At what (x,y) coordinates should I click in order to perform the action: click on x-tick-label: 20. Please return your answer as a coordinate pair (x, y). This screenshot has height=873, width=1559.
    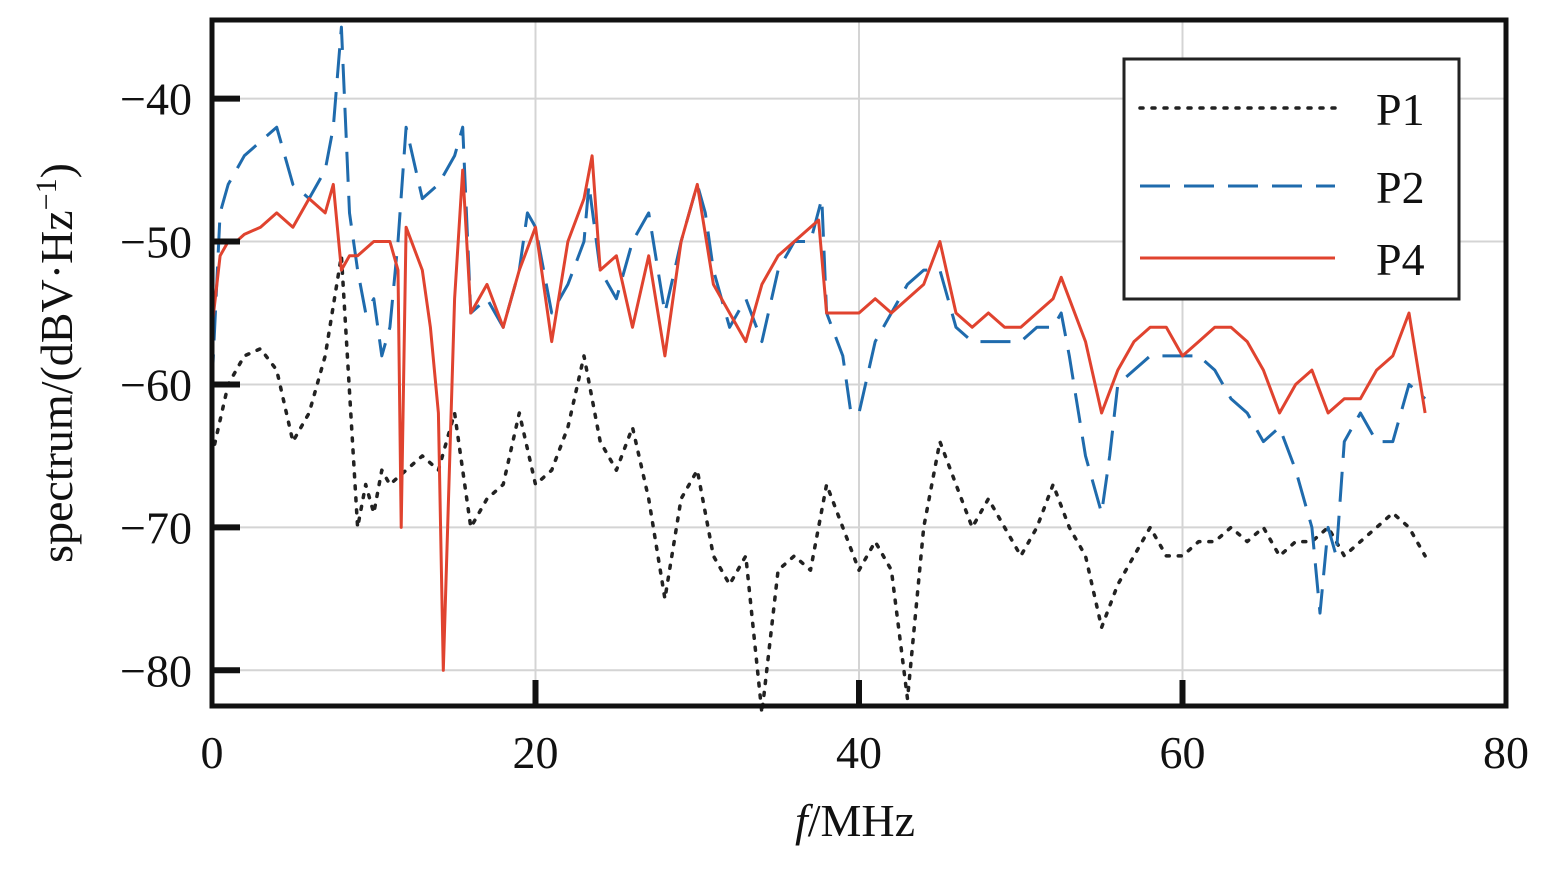
    Looking at the image, I should click on (536, 752).